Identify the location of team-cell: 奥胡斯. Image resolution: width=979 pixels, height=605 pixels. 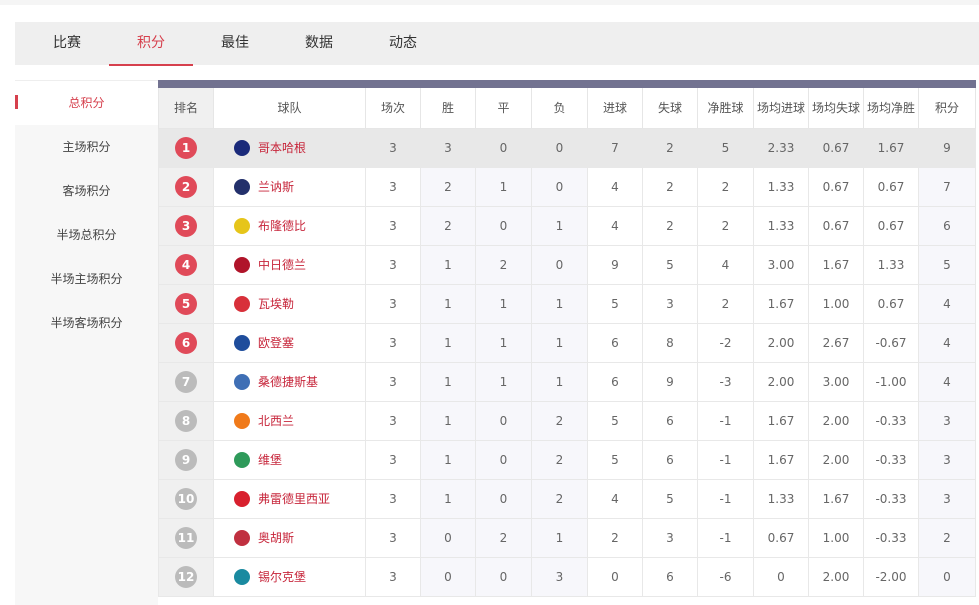
(289, 537).